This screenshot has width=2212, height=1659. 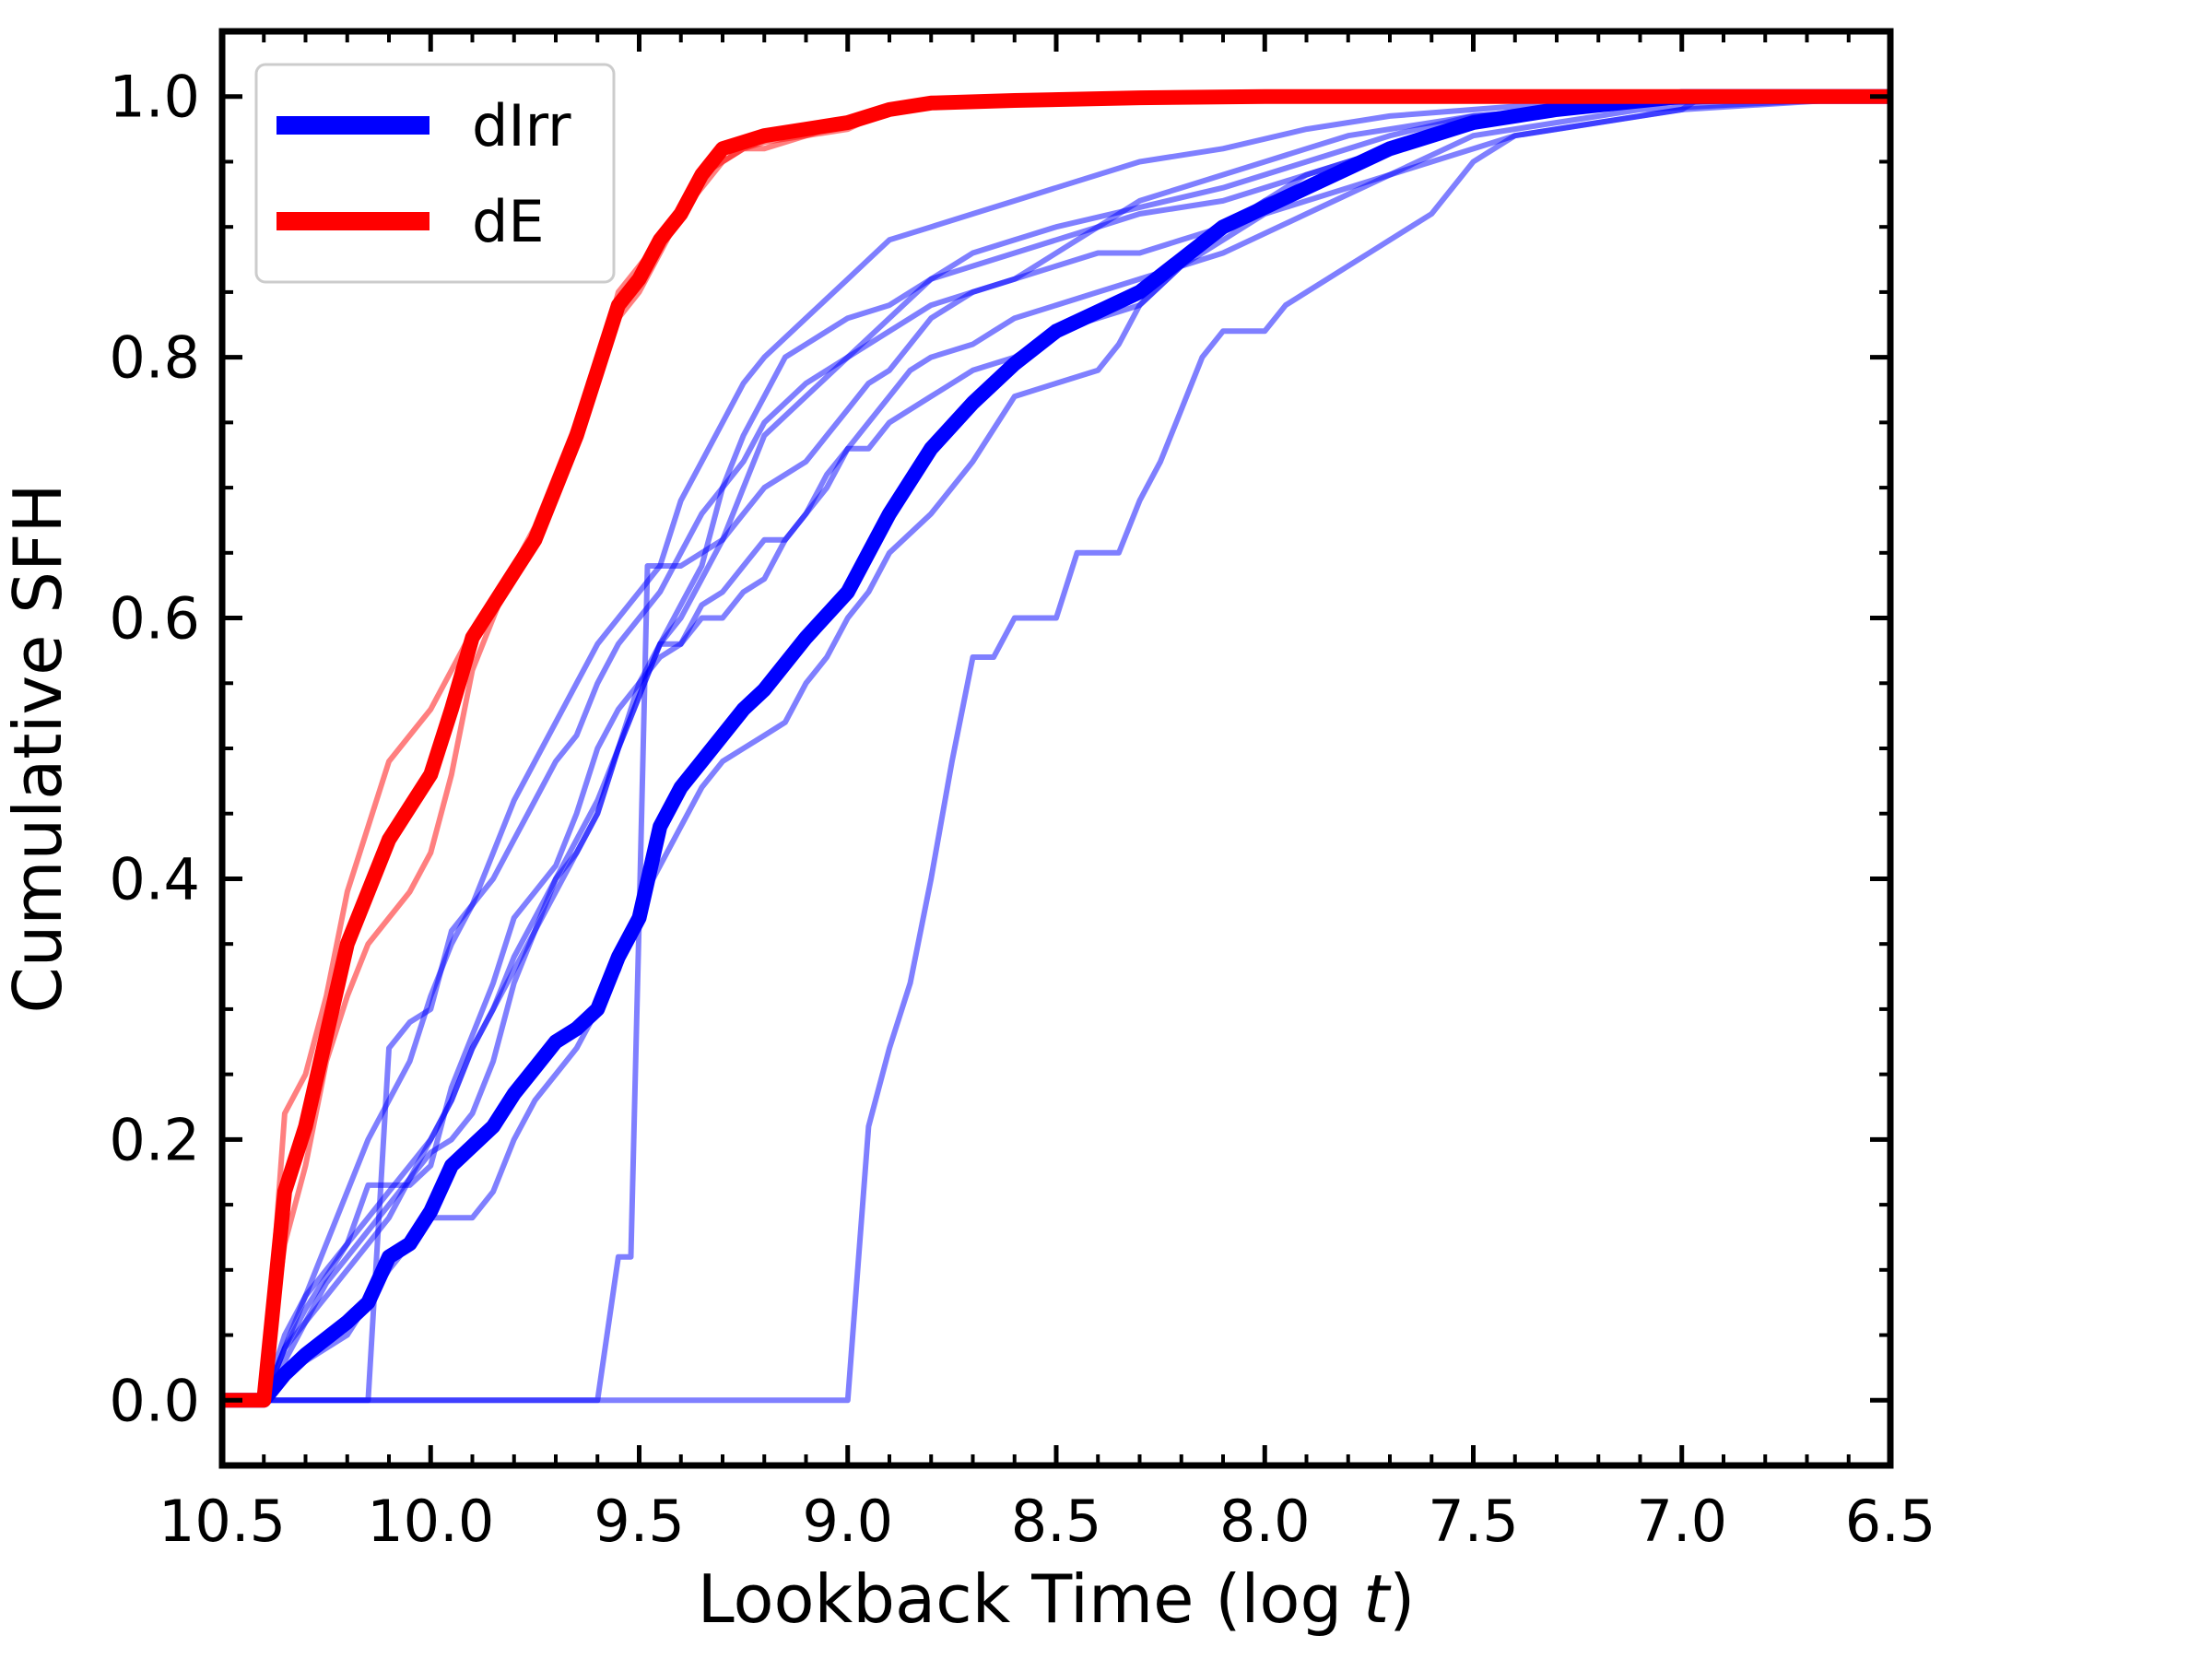 What do you see at coordinates (154, 358) in the screenshot?
I see `y-tick-label: 0.8` at bounding box center [154, 358].